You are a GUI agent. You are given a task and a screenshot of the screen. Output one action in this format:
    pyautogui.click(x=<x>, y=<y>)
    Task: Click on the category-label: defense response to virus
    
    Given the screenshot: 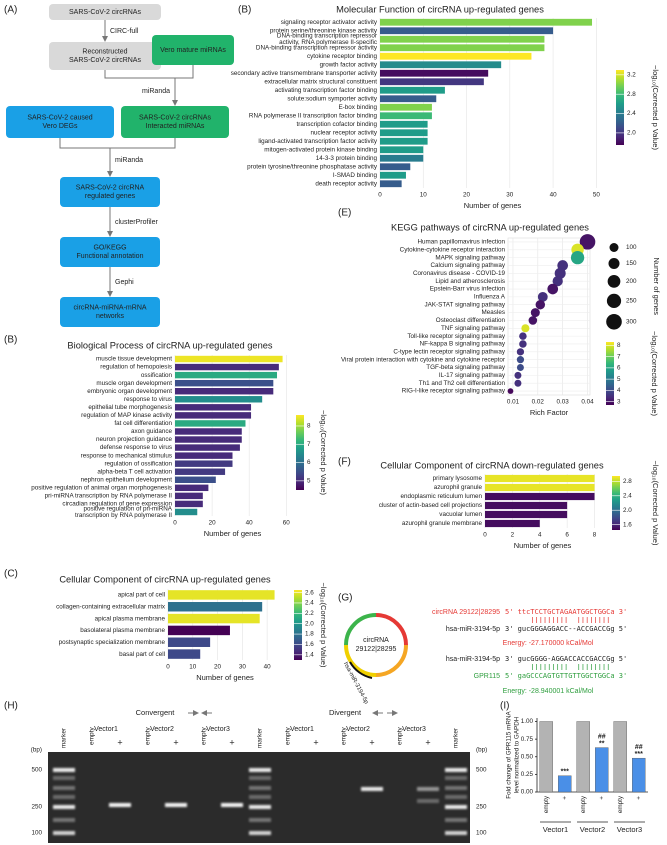 What is the action you would take?
    pyautogui.click(x=136, y=447)
    